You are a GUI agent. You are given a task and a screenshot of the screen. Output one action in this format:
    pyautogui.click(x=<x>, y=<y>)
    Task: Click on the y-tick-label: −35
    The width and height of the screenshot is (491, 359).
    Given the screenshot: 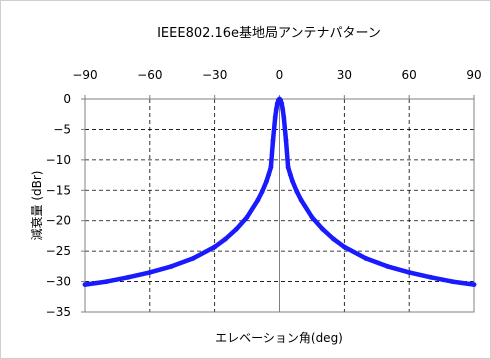 What is the action you would take?
    pyautogui.click(x=58, y=312)
    